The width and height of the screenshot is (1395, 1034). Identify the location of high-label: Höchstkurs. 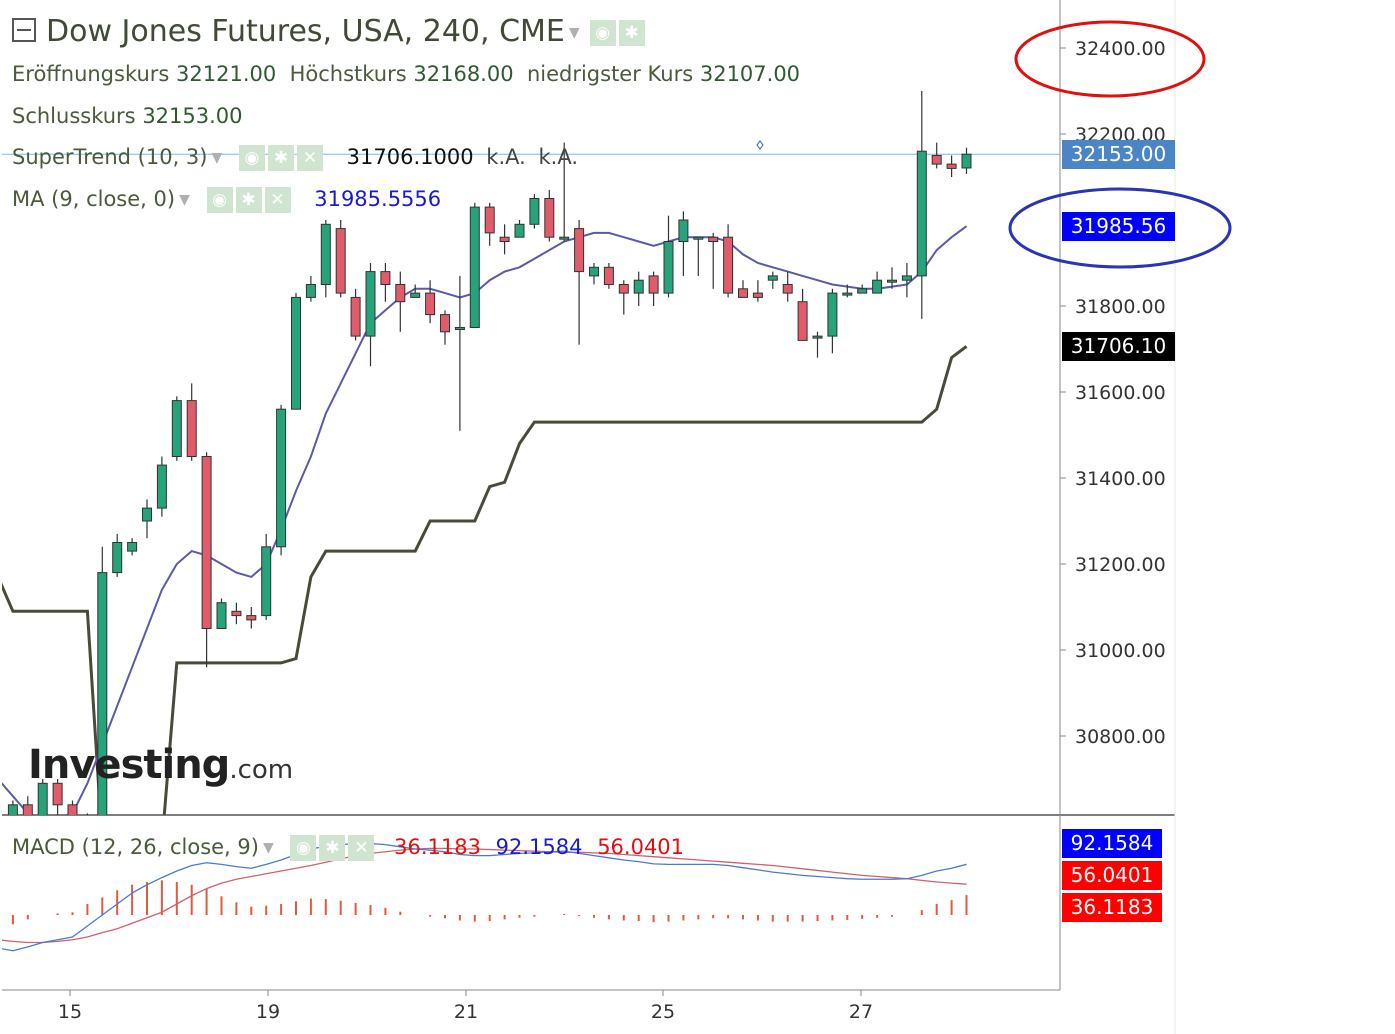
(348, 74).